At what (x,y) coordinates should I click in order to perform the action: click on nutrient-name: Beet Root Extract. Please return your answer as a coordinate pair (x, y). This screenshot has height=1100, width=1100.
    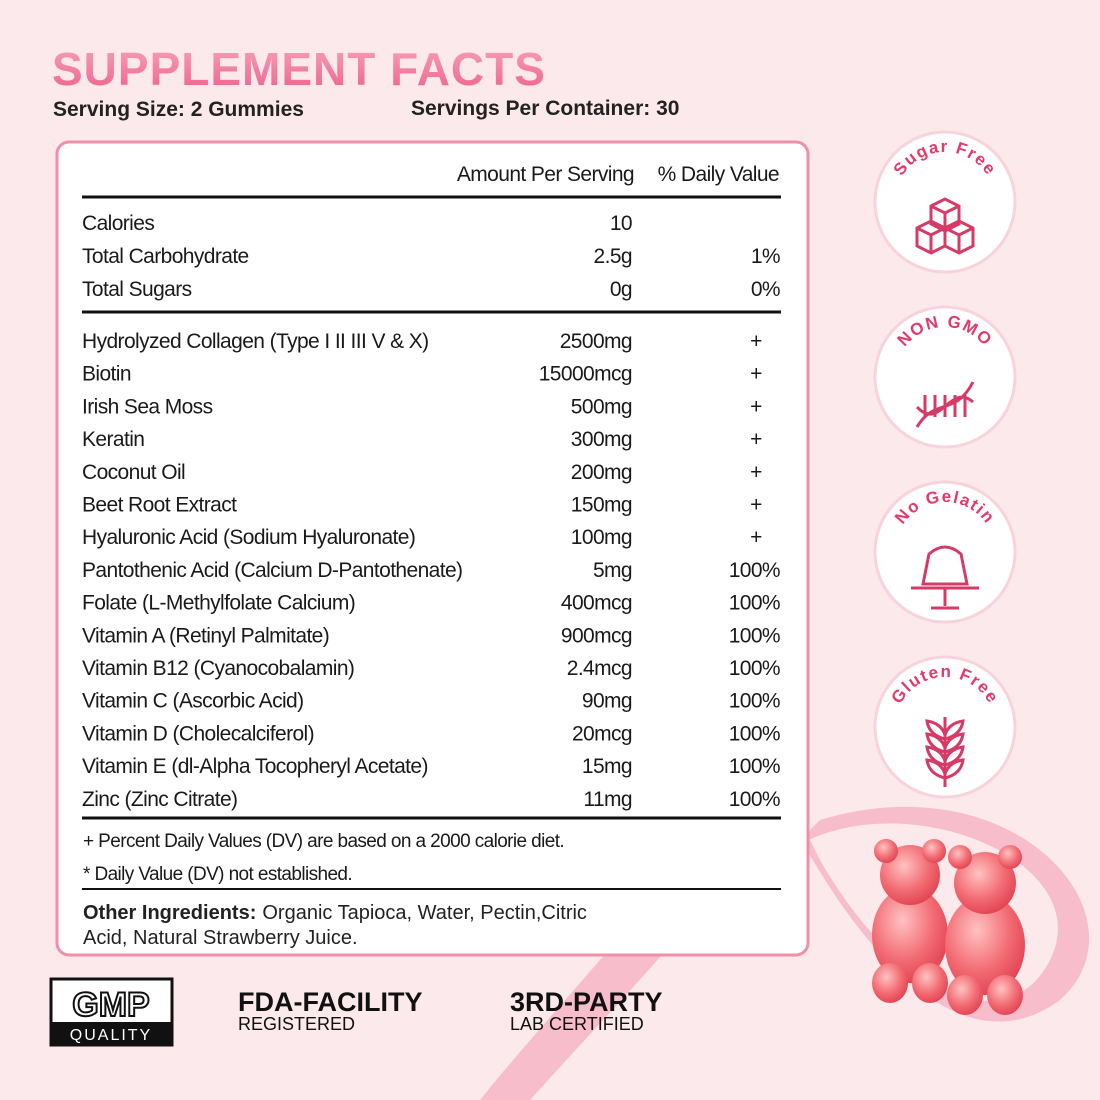
    Looking at the image, I should click on (159, 505).